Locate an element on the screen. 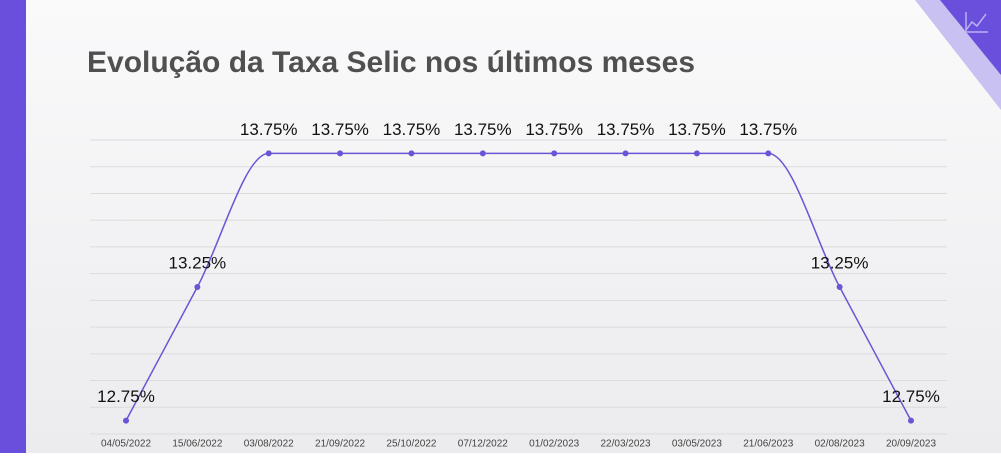 The width and height of the screenshot is (1001, 458). x-tick-label: 21/06/2023 is located at coordinates (768, 444).